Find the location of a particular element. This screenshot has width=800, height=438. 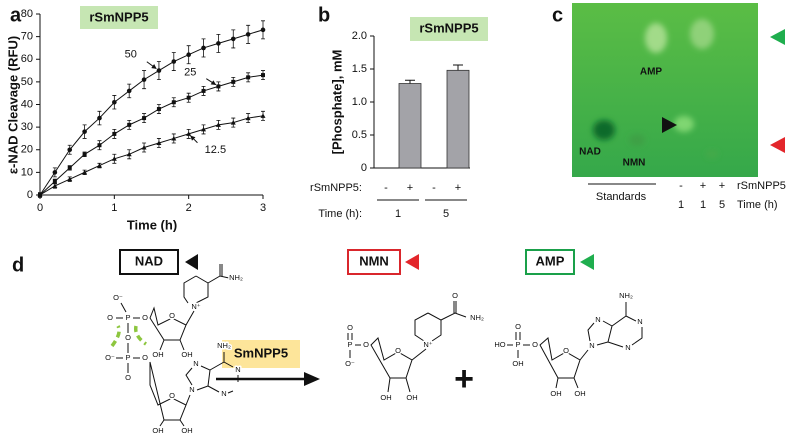

x-tick-label: 3 is located at coordinates (263, 208).